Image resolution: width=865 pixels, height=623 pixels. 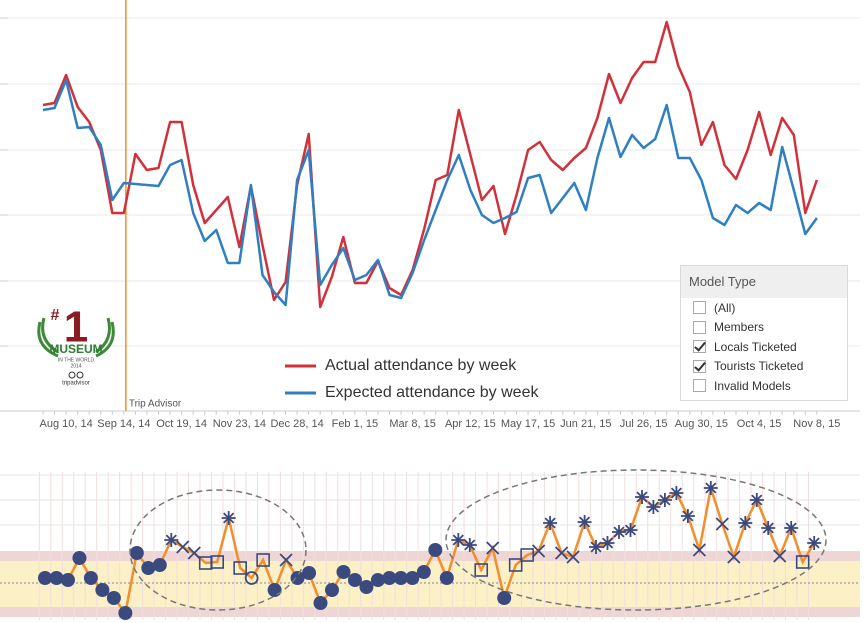 What do you see at coordinates (412, 424) in the screenshot?
I see `x-tick-label: Mar 8, 15` at bounding box center [412, 424].